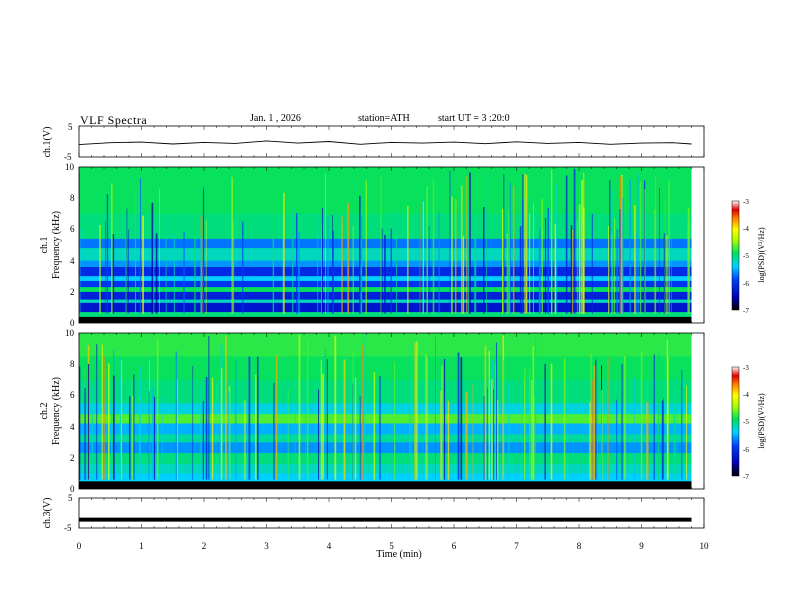 The height and width of the screenshot is (612, 792). Describe the element at coordinates (746, 368) in the screenshot. I see `ch2-colorbar-tick-m3: -3` at that location.